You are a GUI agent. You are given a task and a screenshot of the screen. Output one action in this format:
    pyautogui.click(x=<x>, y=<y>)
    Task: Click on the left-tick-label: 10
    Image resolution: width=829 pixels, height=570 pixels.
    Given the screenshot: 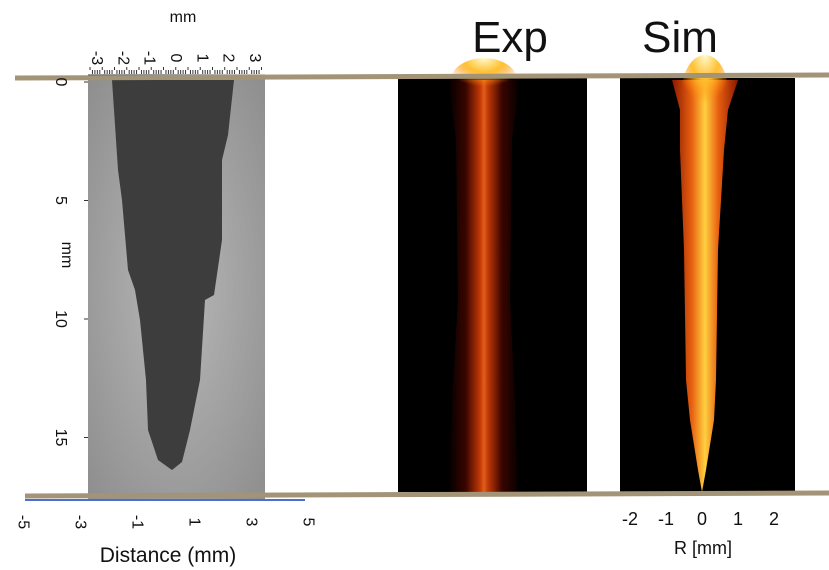 What is the action you would take?
    pyautogui.click(x=60, y=319)
    